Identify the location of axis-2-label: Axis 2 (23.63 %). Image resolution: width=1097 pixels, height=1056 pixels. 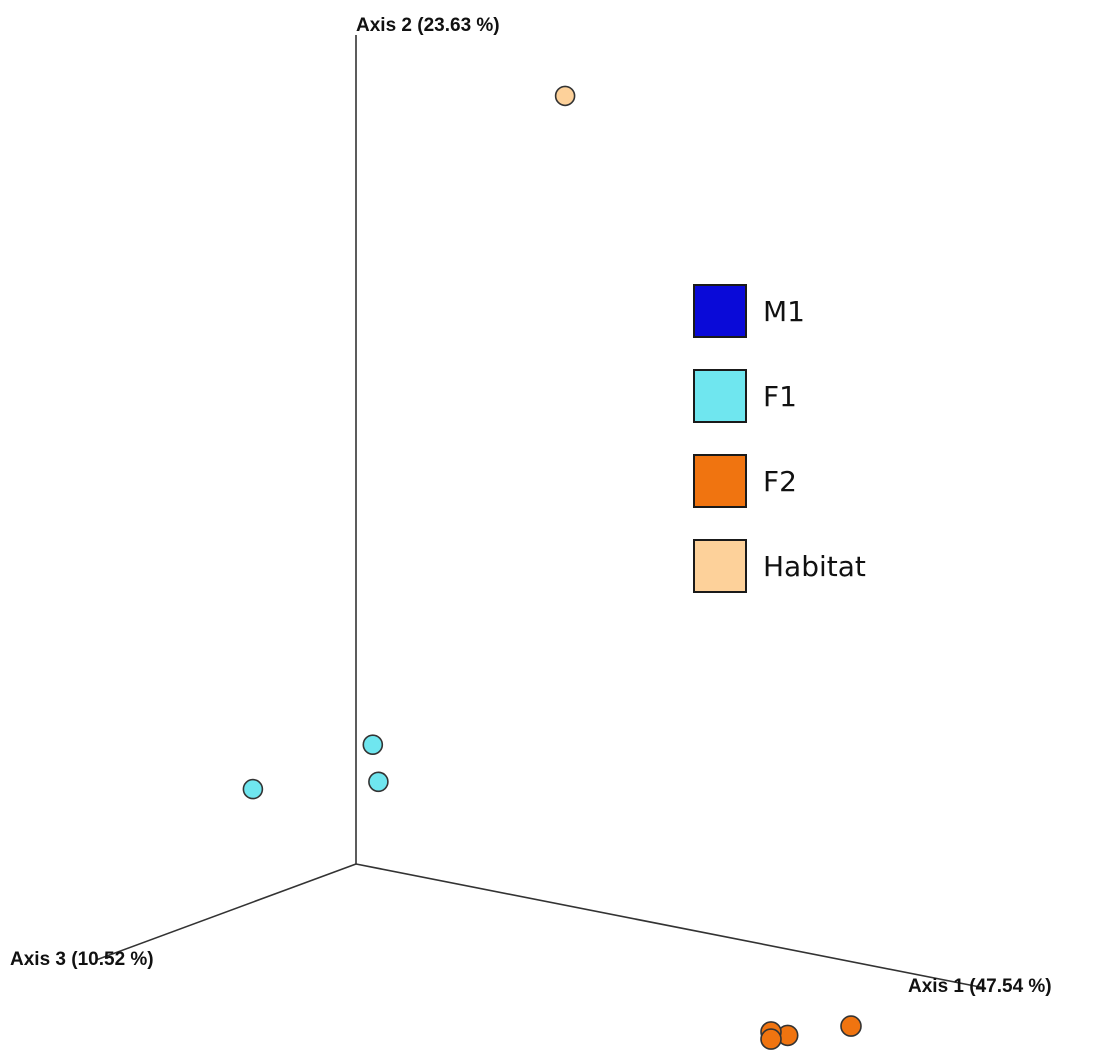
(428, 25).